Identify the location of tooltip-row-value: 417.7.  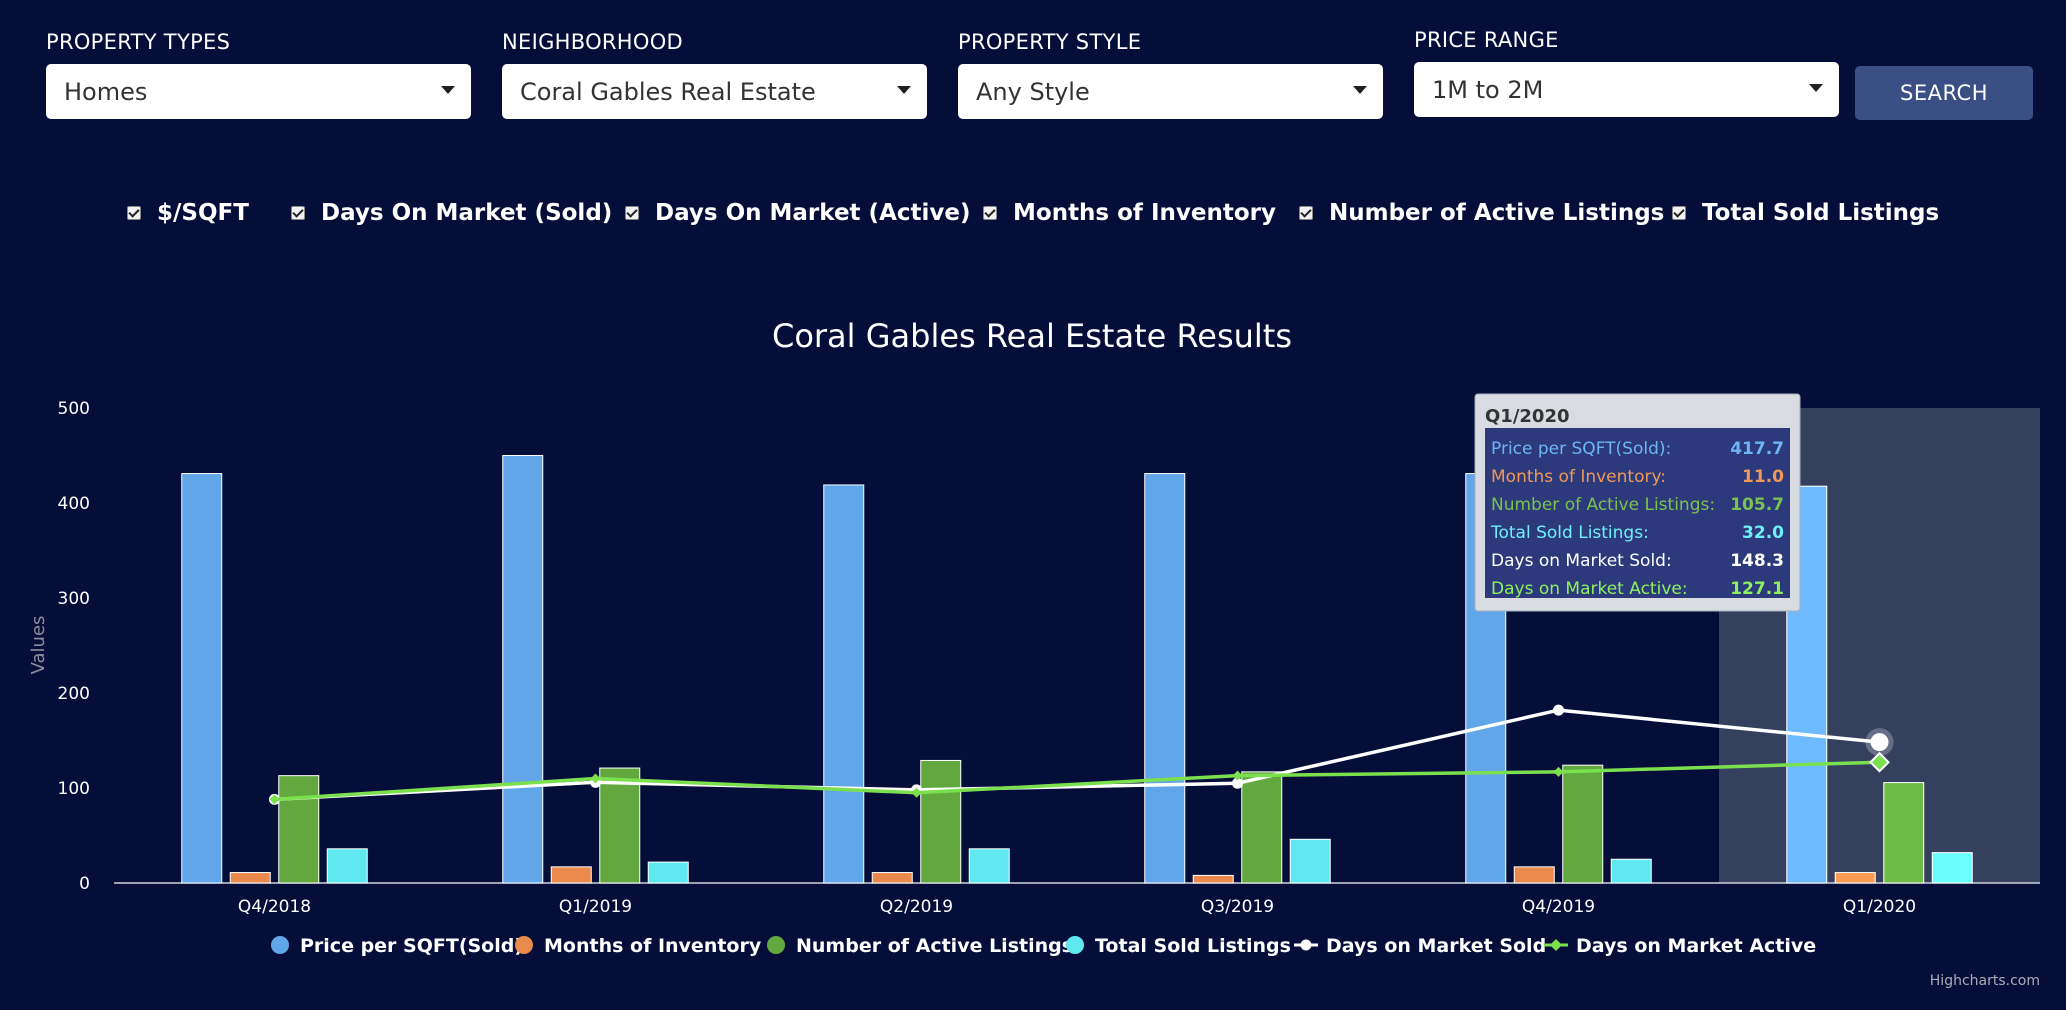
(1757, 449).